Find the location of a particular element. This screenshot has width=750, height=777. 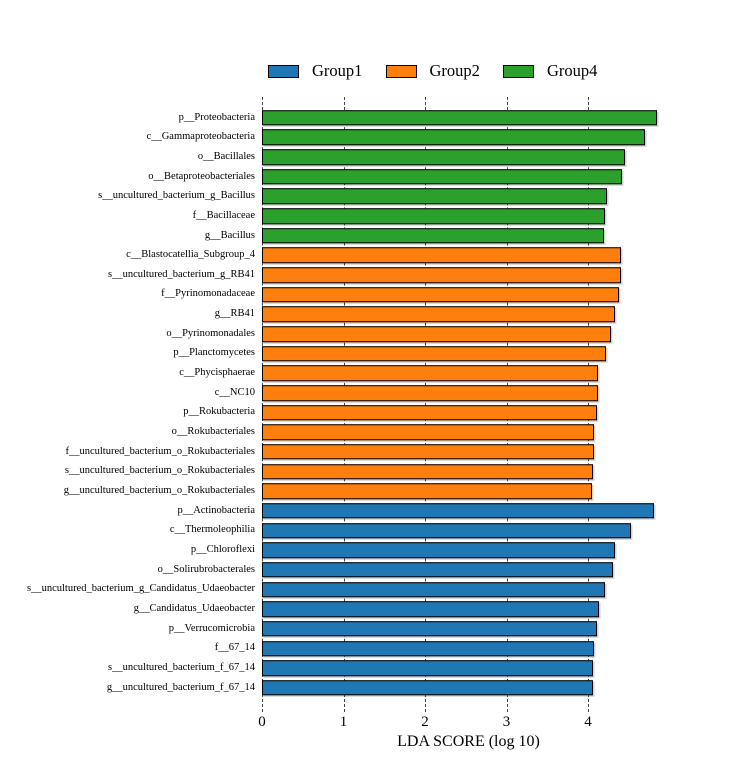

taxon-label: s__uncultured_bacterium_g_RB41 is located at coordinates (181, 274).